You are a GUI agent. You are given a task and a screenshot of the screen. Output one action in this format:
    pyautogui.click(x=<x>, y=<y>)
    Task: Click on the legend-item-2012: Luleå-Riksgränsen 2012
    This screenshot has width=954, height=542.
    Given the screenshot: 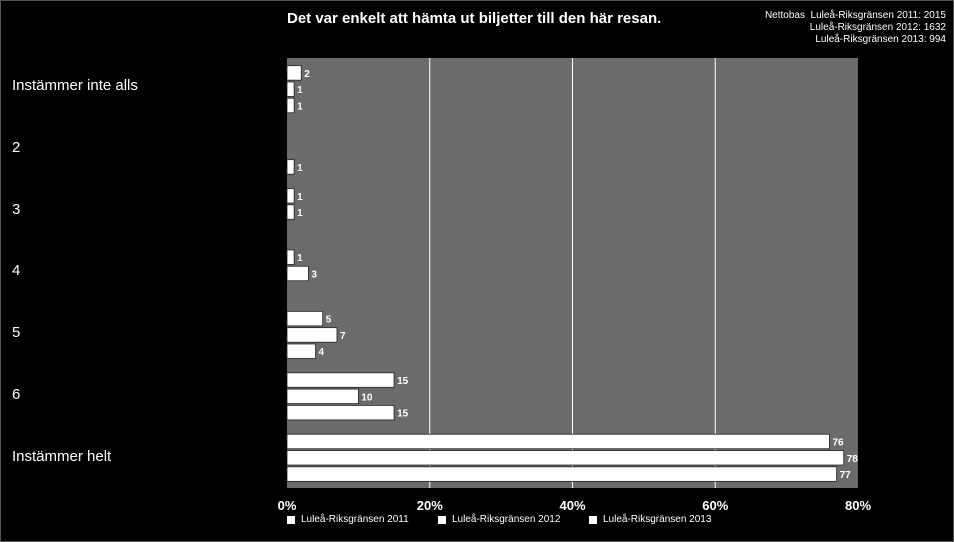 What is the action you would take?
    pyautogui.click(x=499, y=519)
    